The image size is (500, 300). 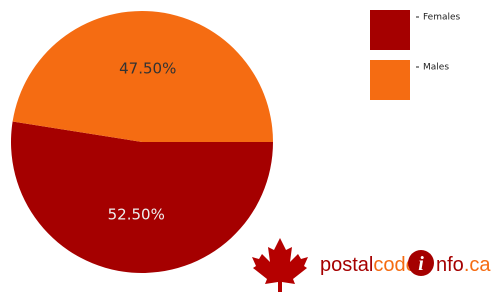 I want to click on logo-wordmark: postalcode, so click(x=368, y=265).